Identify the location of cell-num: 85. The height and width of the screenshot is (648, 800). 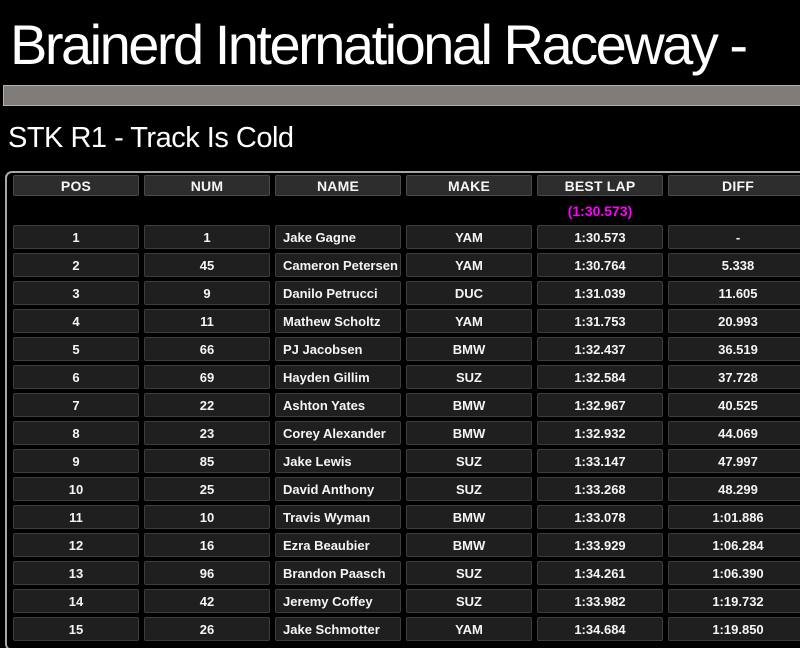
(207, 461).